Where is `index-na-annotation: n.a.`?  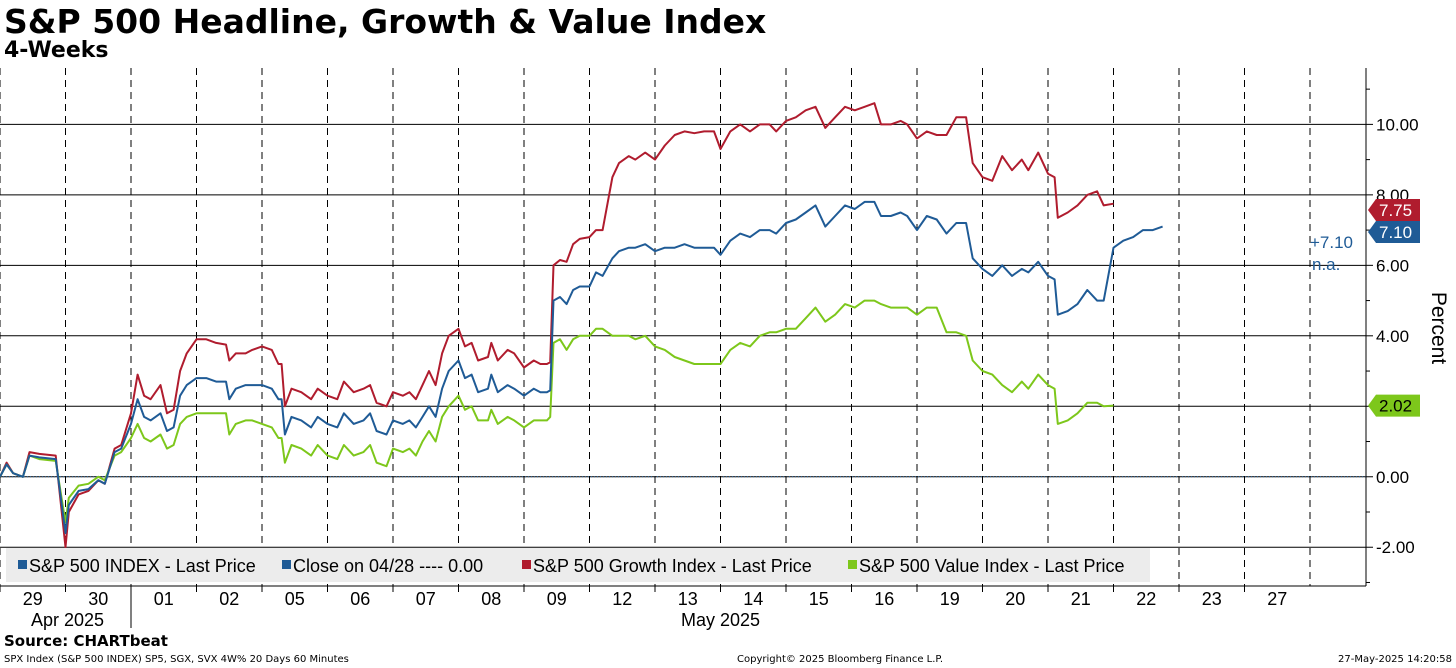 index-na-annotation: n.a. is located at coordinates (1326, 264).